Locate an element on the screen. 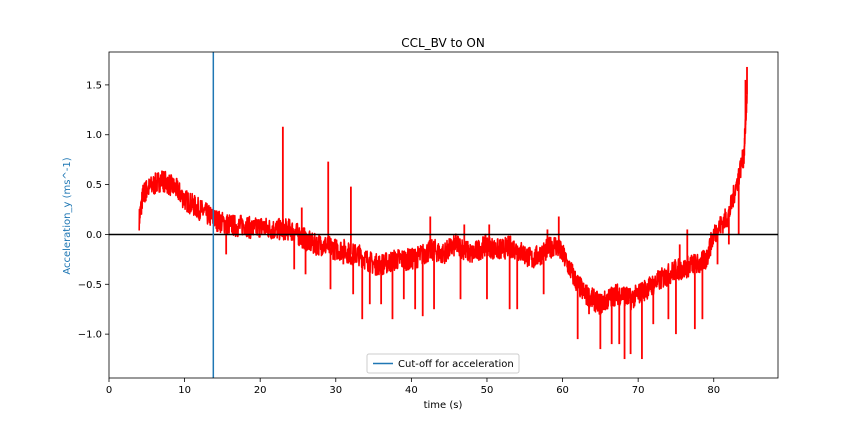  y-tick-label: 0.0 is located at coordinates (94, 235).